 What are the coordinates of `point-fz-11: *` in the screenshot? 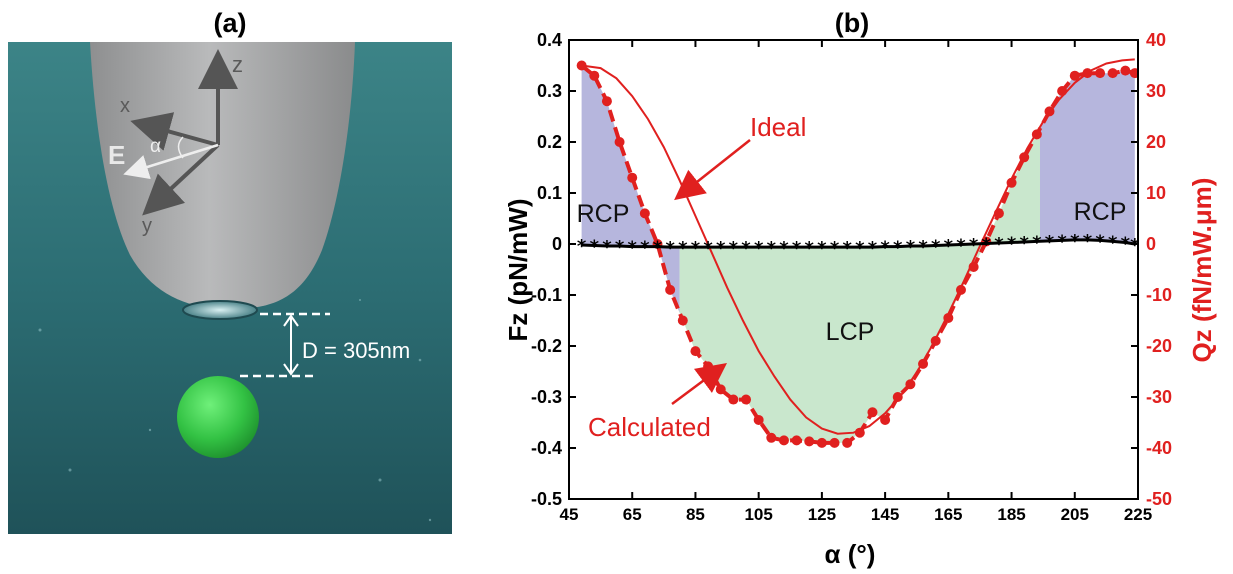 It's located at (721, 248).